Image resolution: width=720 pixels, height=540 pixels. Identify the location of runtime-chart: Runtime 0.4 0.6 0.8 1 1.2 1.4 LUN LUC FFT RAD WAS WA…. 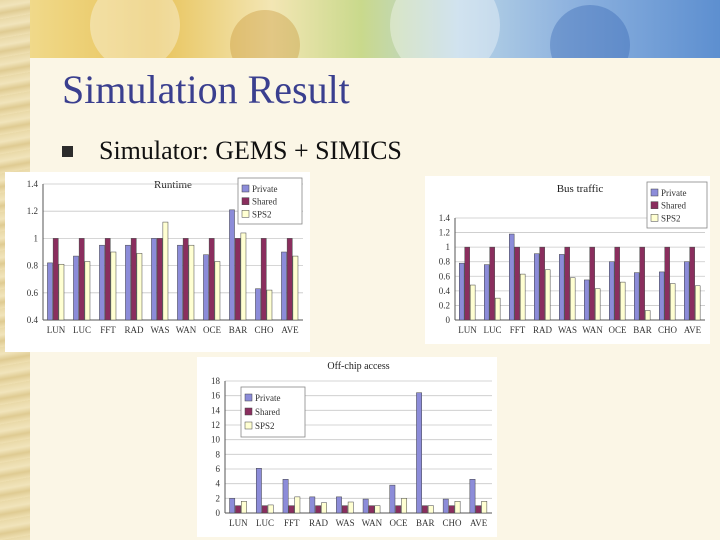
(157, 262).